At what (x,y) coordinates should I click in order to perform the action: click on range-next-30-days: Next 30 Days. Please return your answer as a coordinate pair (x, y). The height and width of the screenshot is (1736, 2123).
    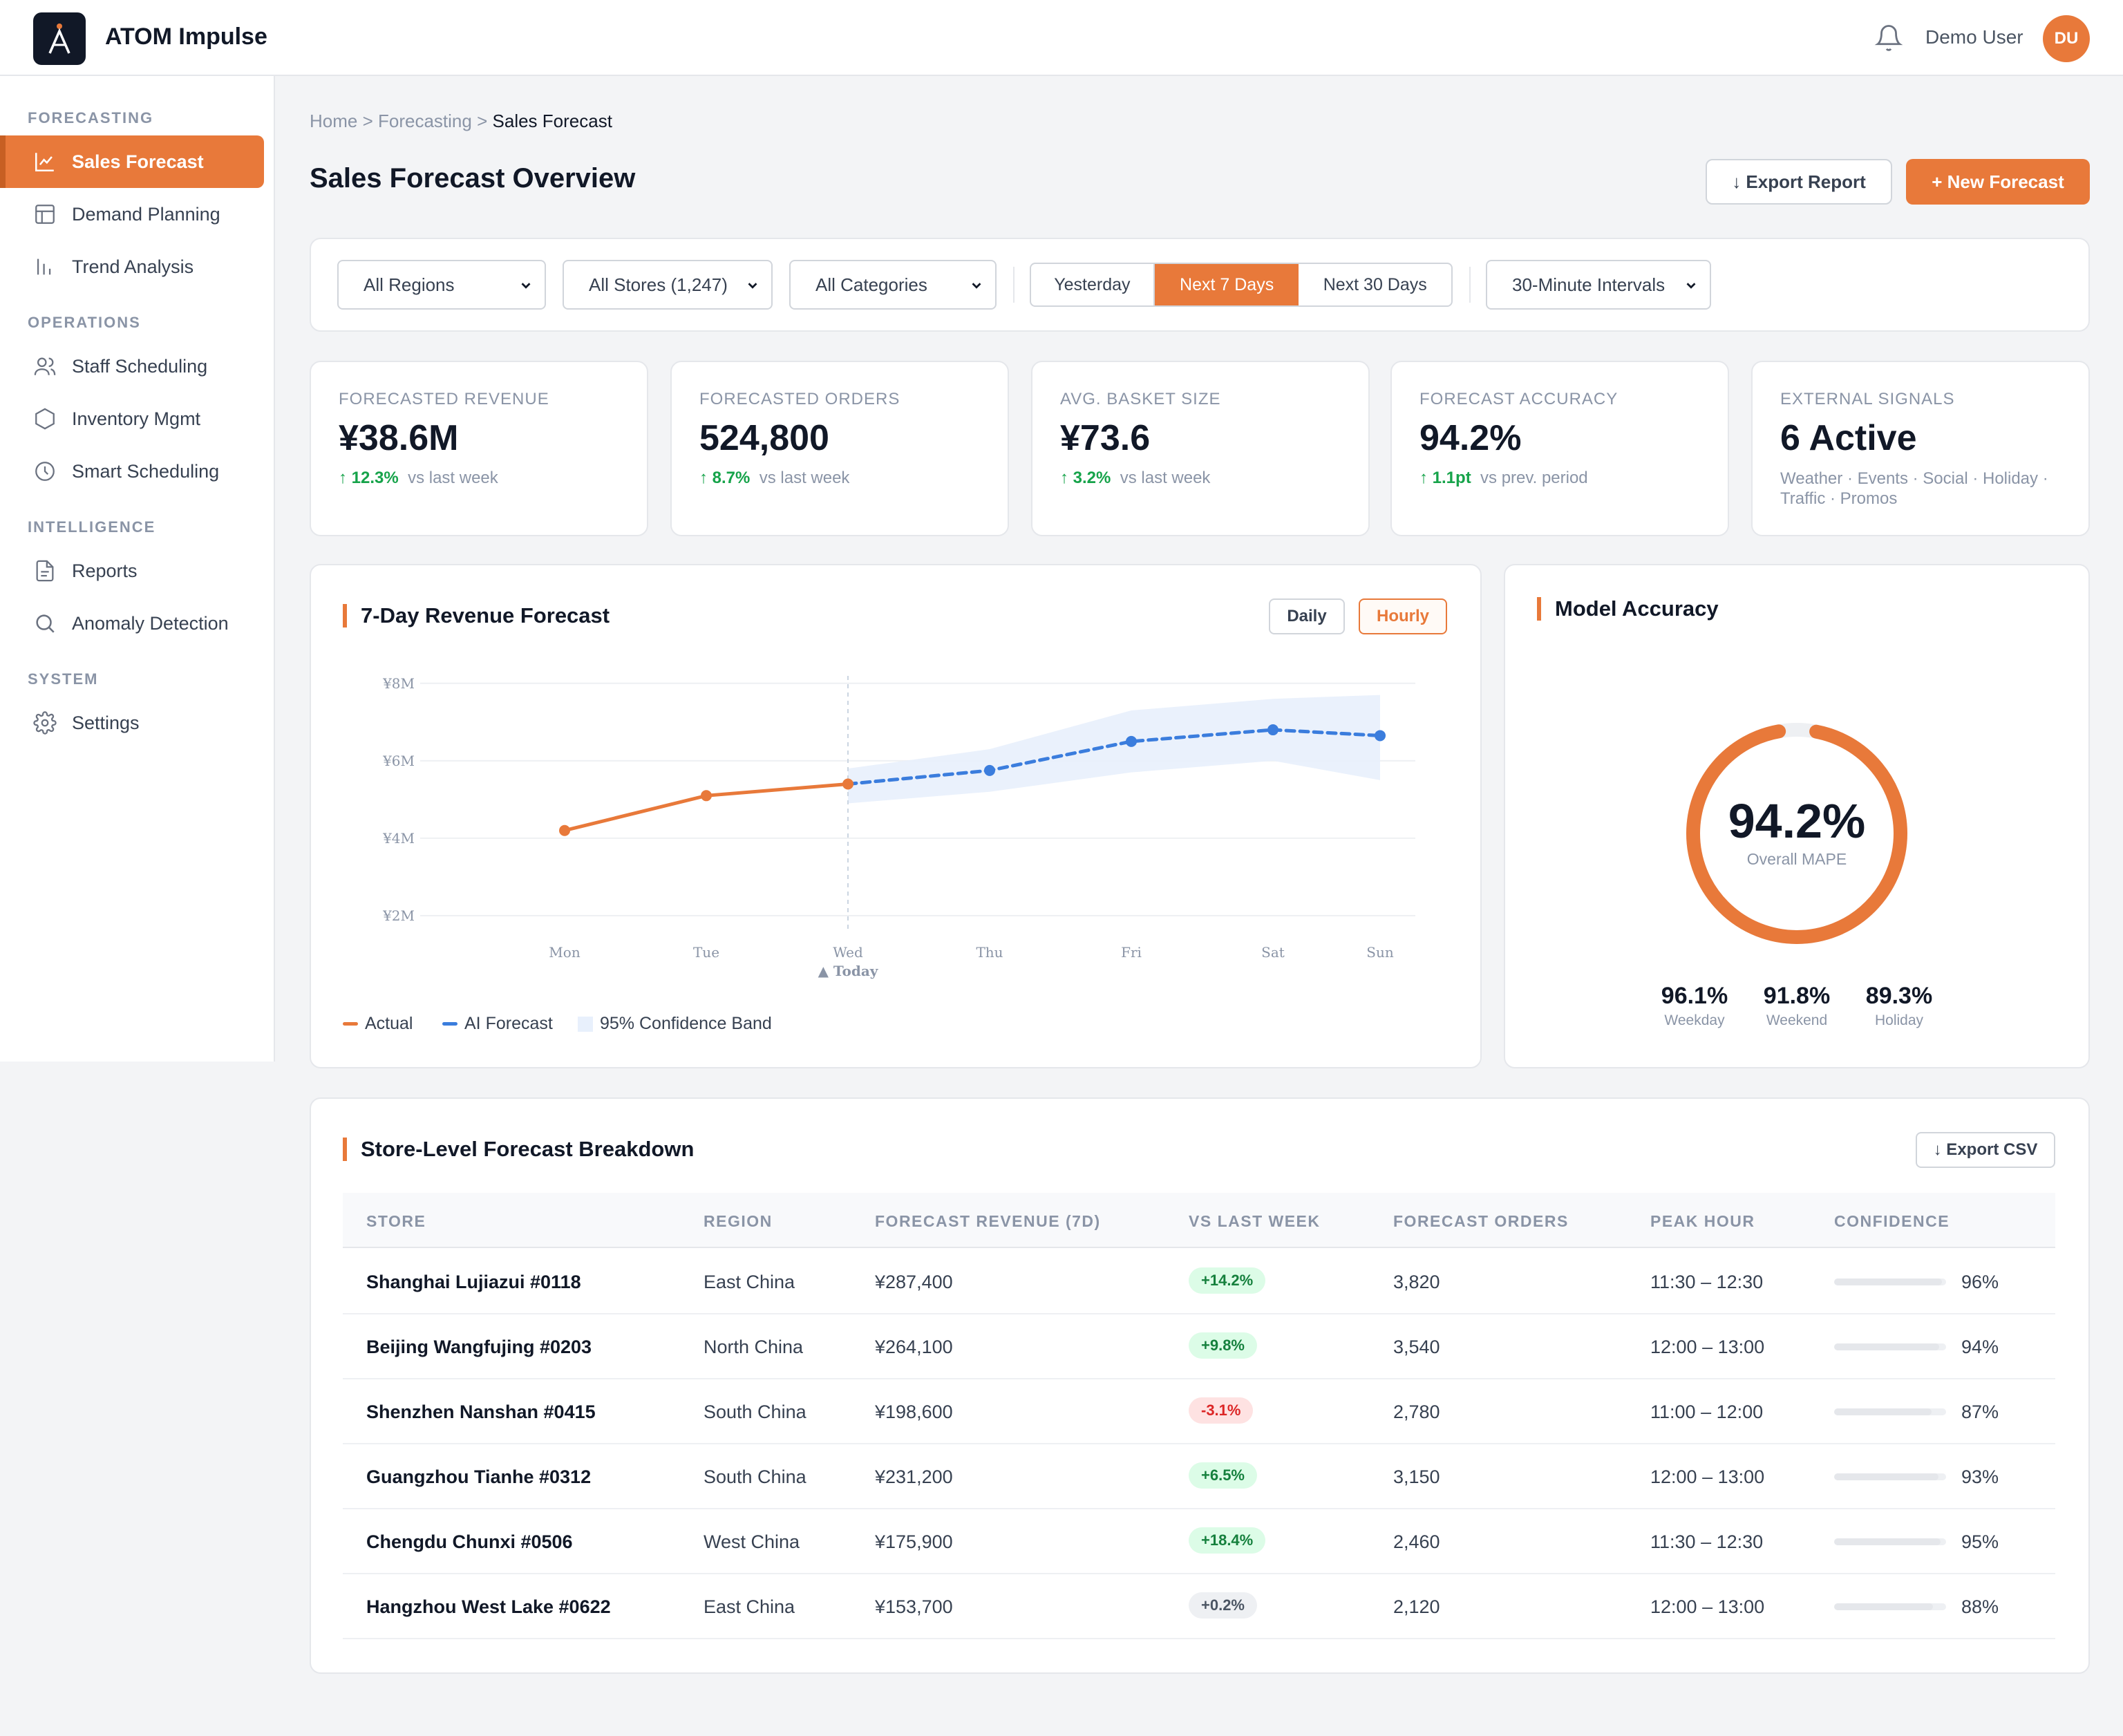
    Looking at the image, I should click on (1375, 284).